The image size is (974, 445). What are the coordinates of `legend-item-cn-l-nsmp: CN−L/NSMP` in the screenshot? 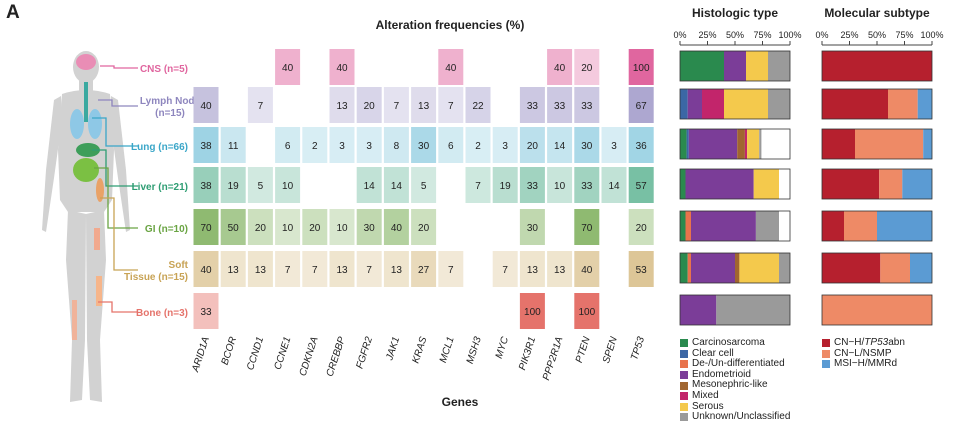 It's located at (863, 353).